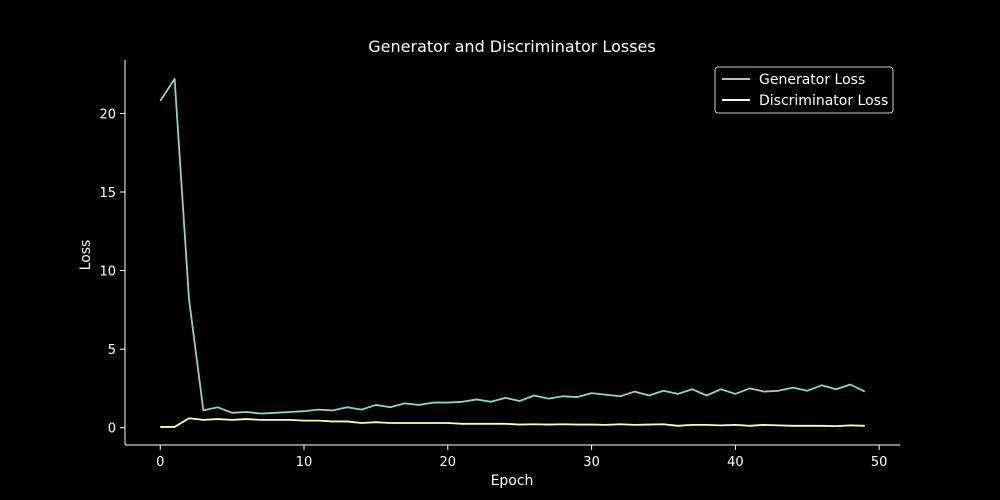 This screenshot has height=500, width=1000. What do you see at coordinates (107, 272) in the screenshot?
I see `y-tick-label: 10` at bounding box center [107, 272].